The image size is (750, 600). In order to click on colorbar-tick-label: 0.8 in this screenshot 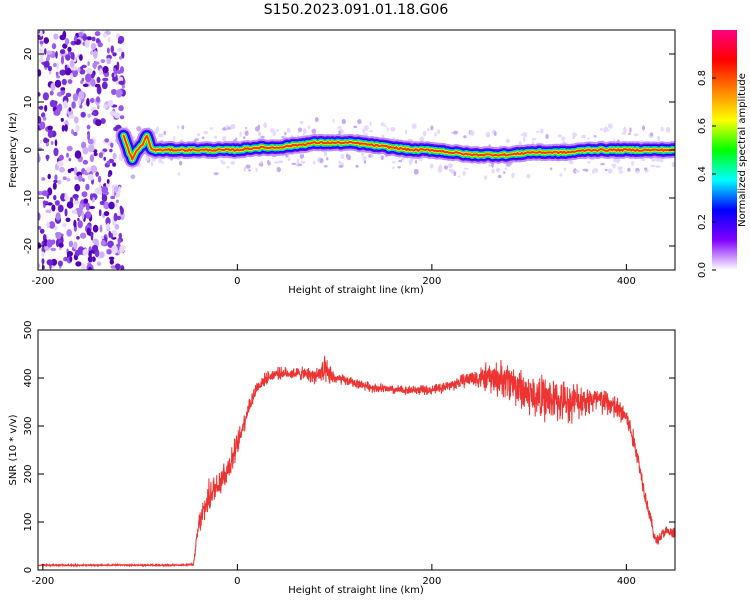, I will do `click(702, 78)`.